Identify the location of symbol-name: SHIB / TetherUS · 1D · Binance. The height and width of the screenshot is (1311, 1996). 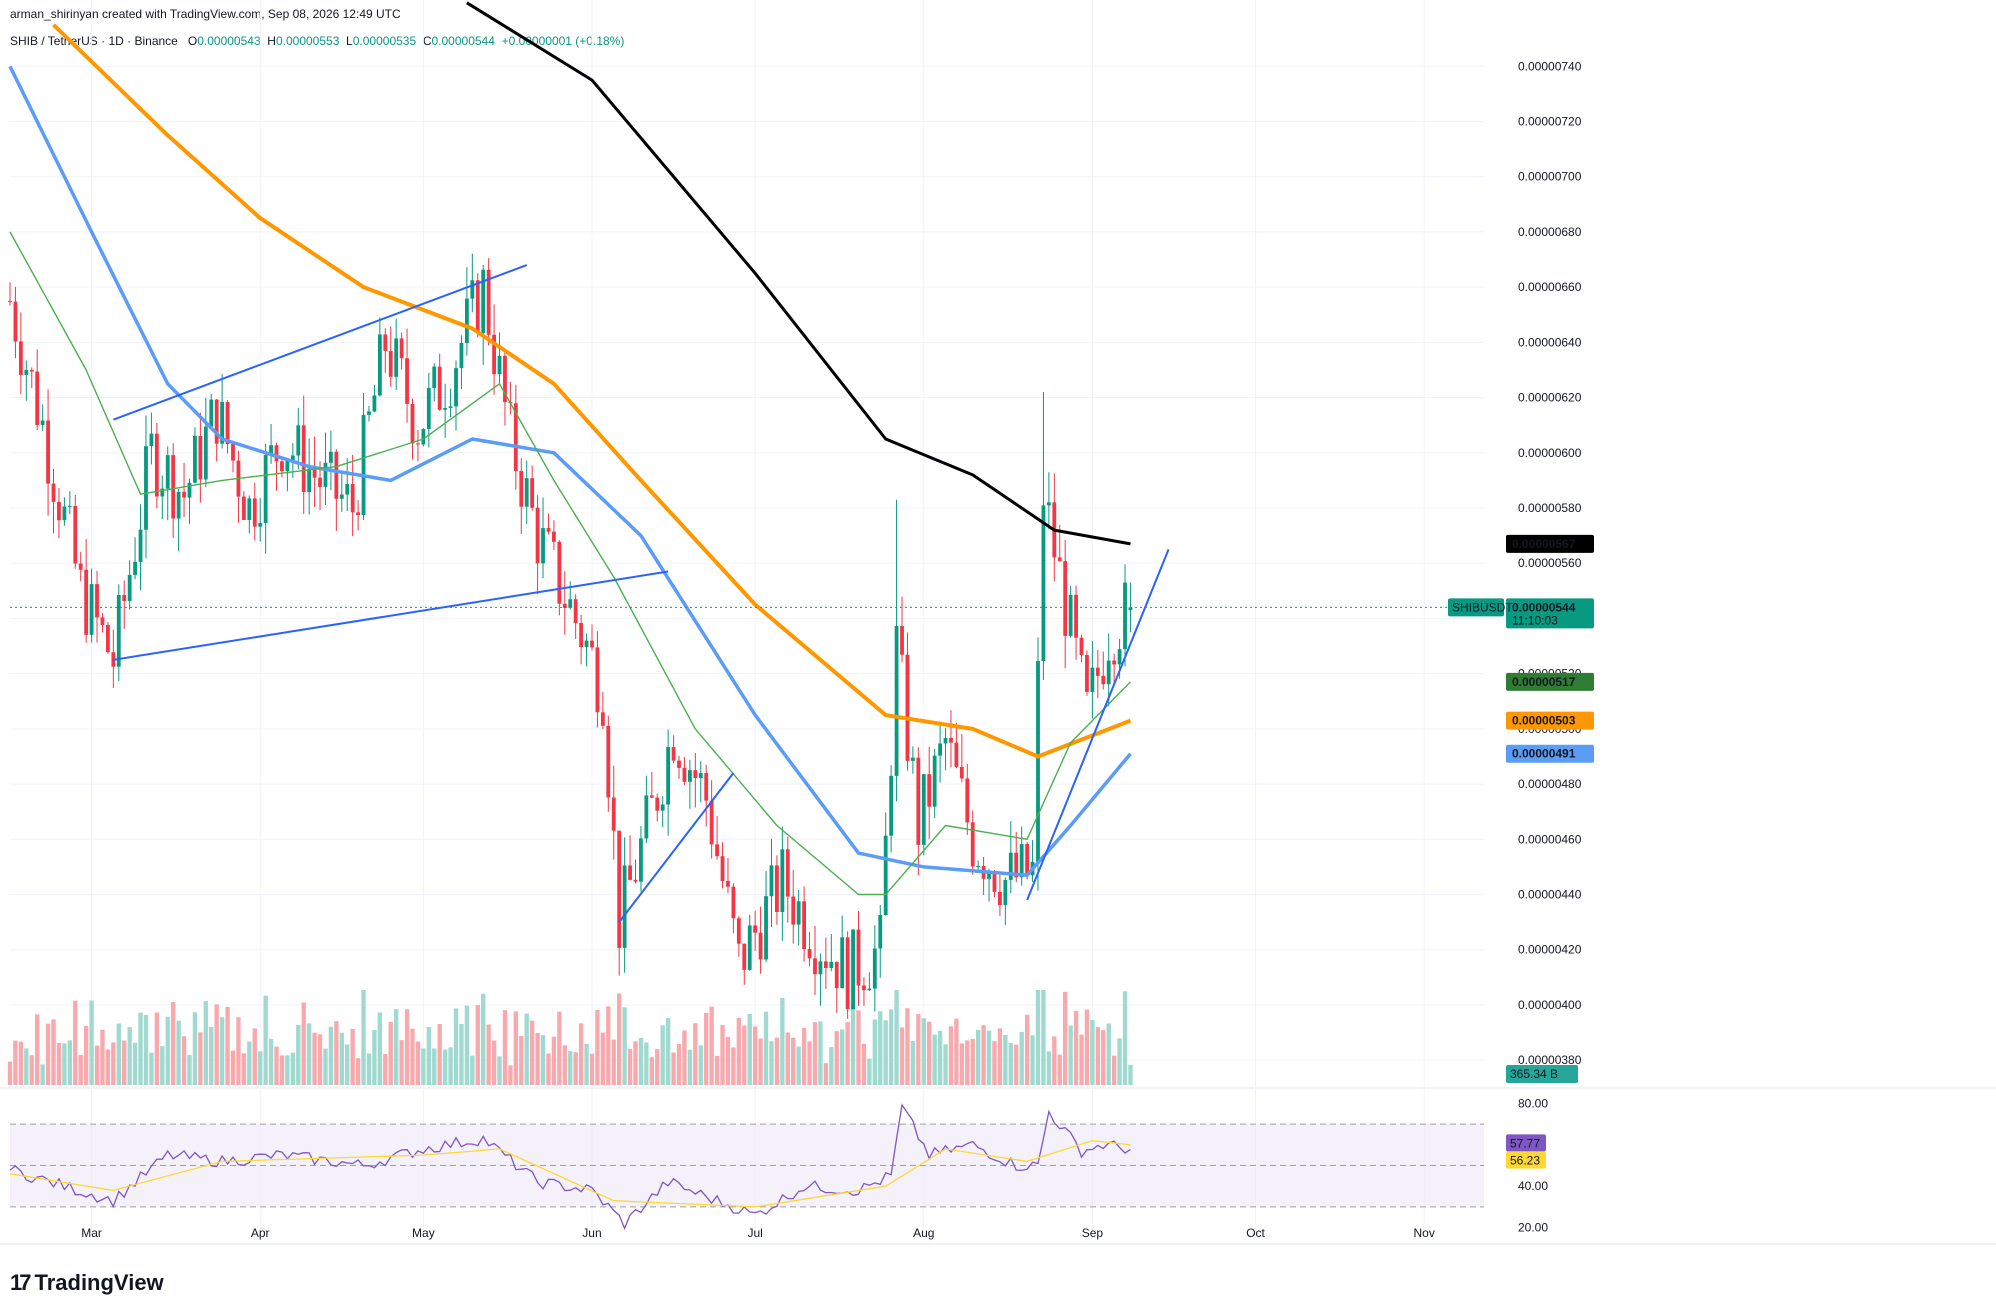
(94, 41).